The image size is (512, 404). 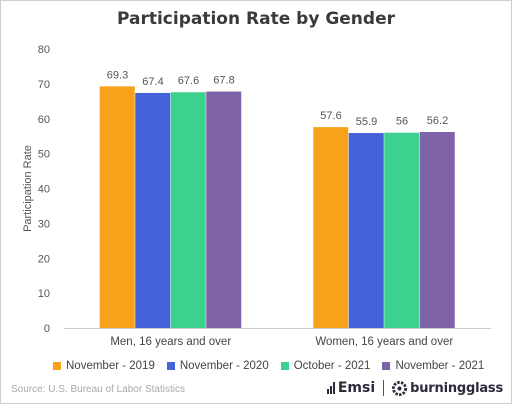 I want to click on y-tick-label: 30, so click(x=44, y=224).